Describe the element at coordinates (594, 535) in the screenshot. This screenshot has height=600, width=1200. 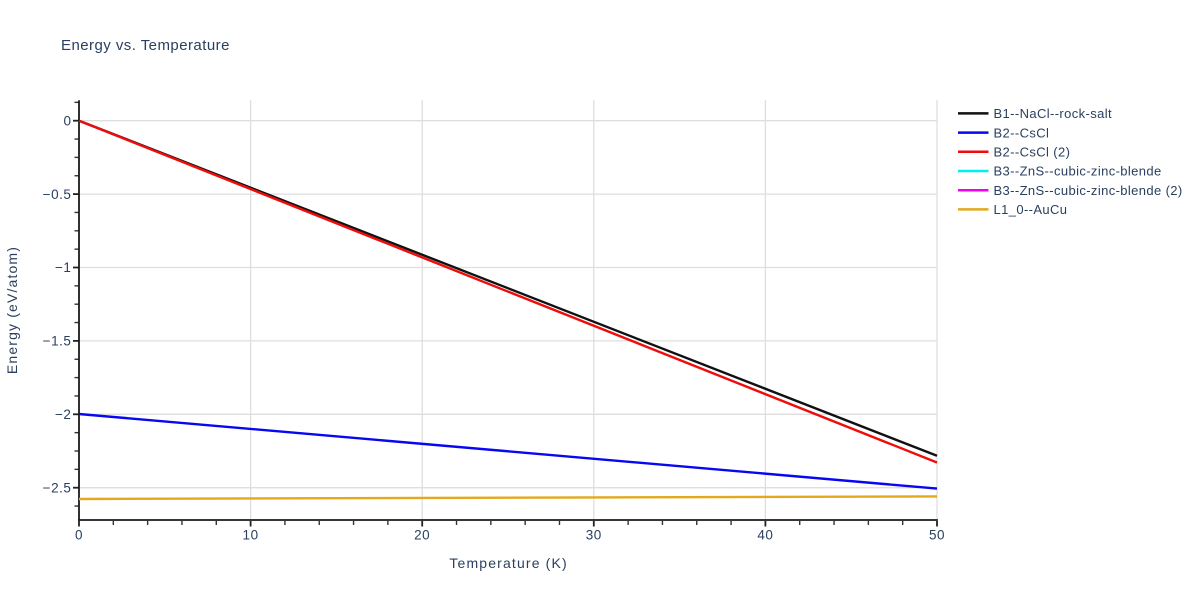
I see `svg-text: 30` at that location.